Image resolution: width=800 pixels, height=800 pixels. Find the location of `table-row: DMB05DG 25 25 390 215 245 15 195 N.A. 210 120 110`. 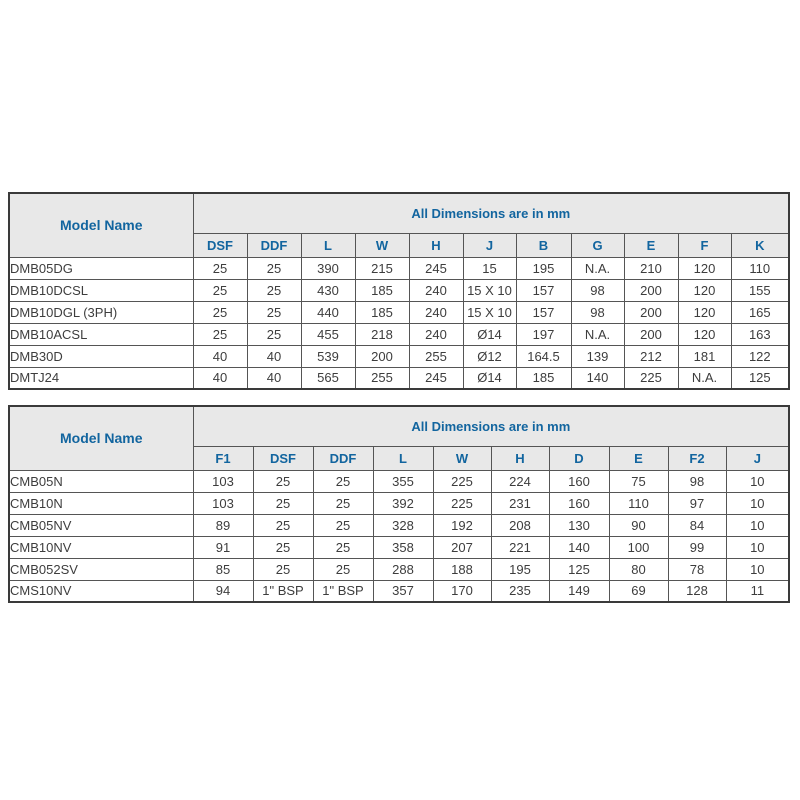

table-row: DMB05DG 25 25 390 215 245 15 195 N.A. 210 120 110 is located at coordinates (399, 268).